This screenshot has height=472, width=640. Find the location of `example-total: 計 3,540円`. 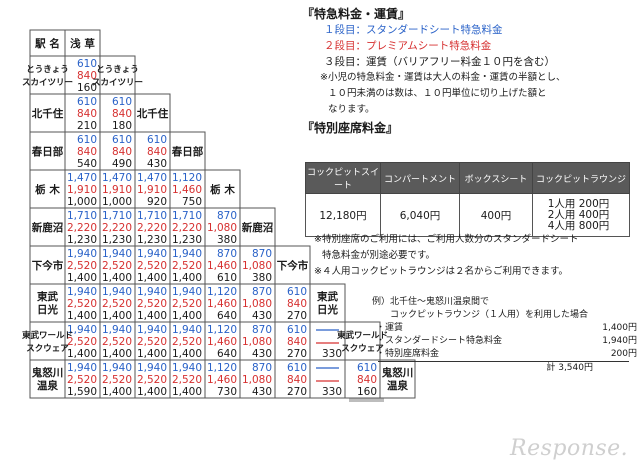

example-total: 計 3,540円 is located at coordinates (503, 368).